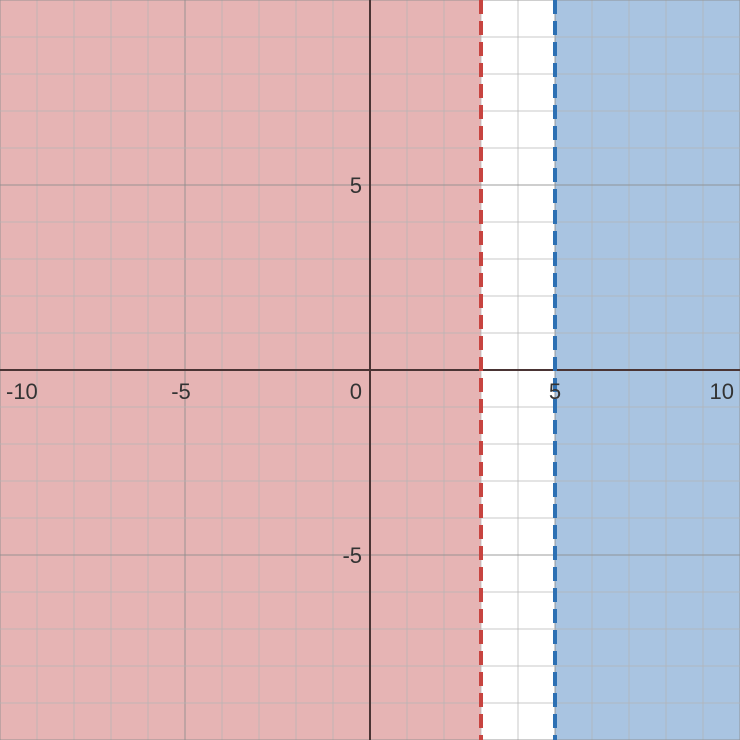 The height and width of the screenshot is (740, 740). What do you see at coordinates (352, 555) in the screenshot?
I see `y-tick-label: -5` at bounding box center [352, 555].